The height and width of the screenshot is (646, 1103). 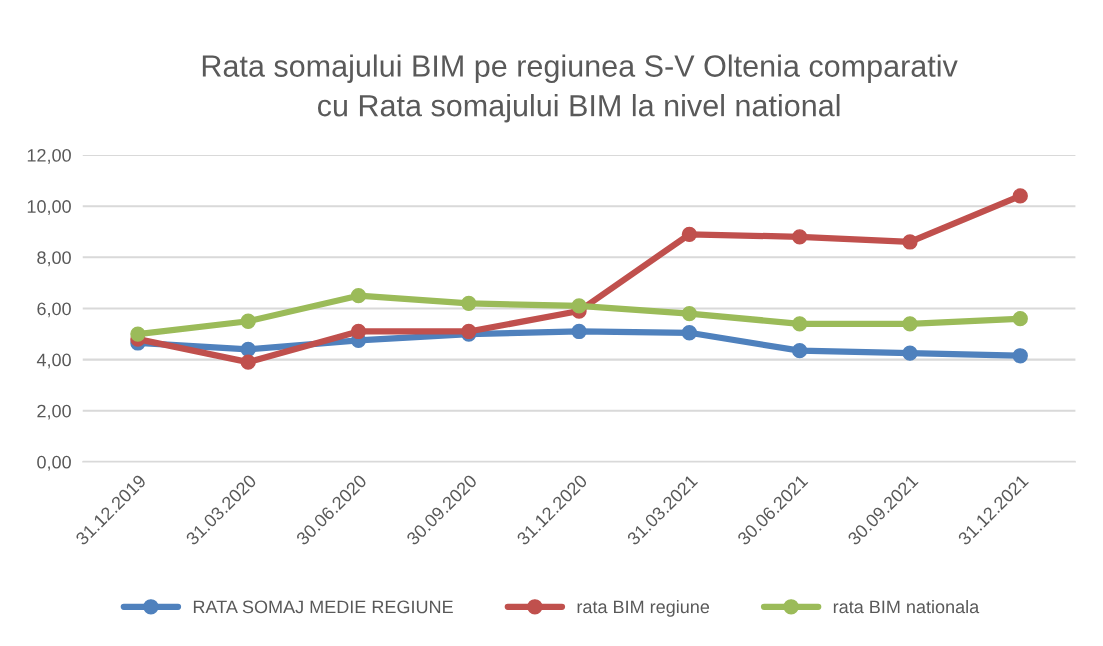 I want to click on y-tick-label: 10,00, so click(x=49, y=208).